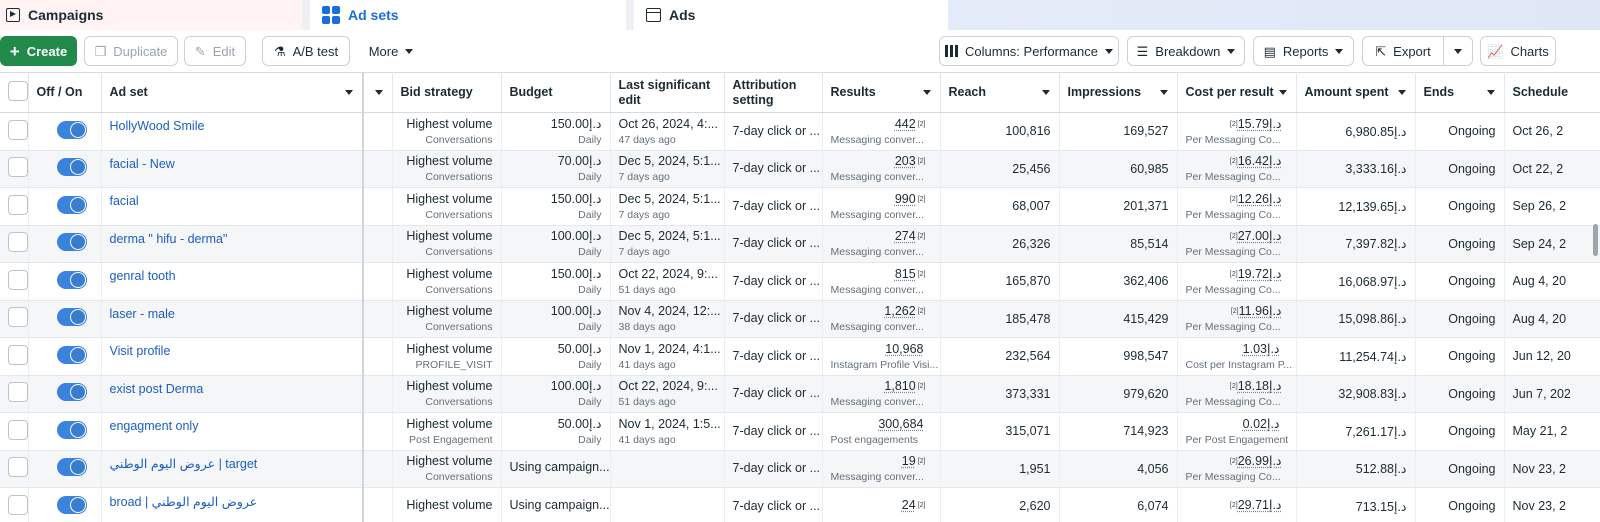 Image resolution: width=1600 pixels, height=522 pixels. What do you see at coordinates (156, 388) in the screenshot?
I see `adset-name-link: exist post Derma` at bounding box center [156, 388].